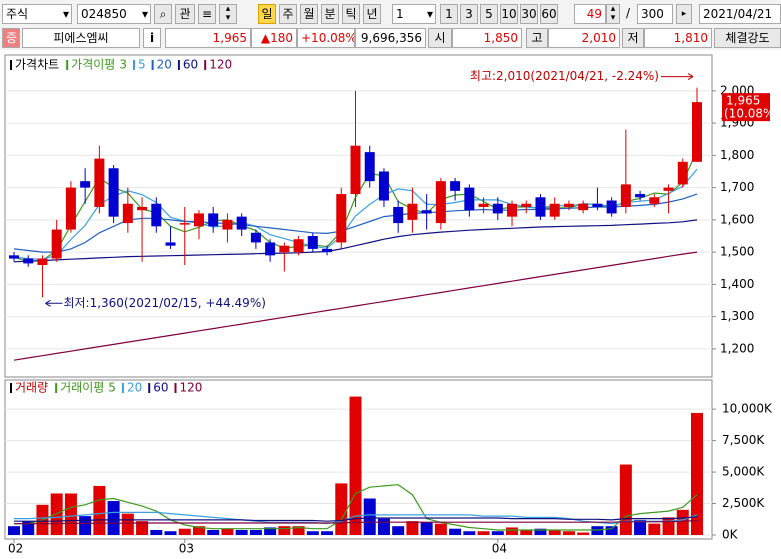 The height and width of the screenshot is (559, 781). What do you see at coordinates (288, 14) in the screenshot?
I see `period-button: 주` at bounding box center [288, 14].